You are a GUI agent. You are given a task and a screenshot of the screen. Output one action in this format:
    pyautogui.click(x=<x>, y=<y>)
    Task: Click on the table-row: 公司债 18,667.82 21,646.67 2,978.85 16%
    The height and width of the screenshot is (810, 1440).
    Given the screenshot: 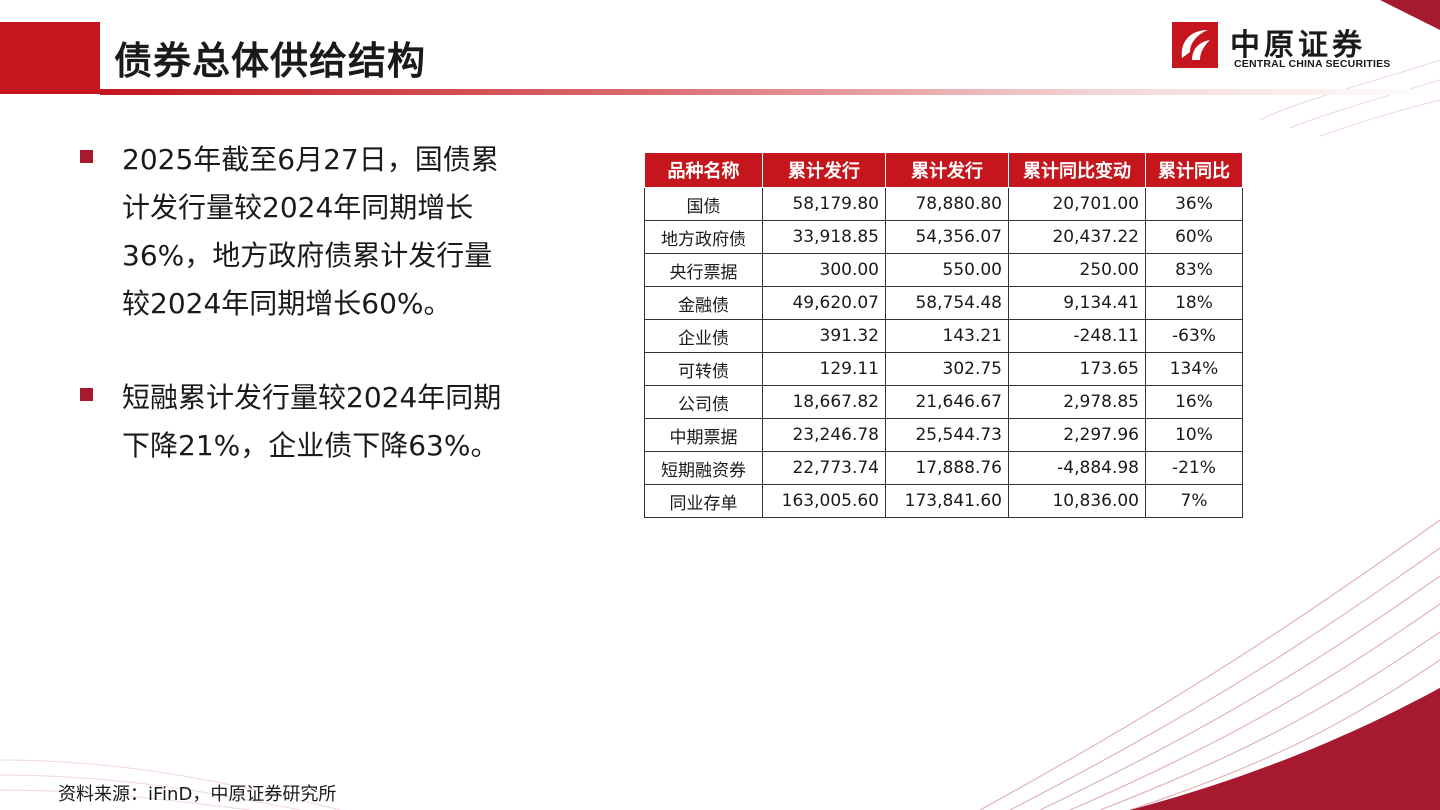 What is the action you would take?
    pyautogui.click(x=943, y=402)
    